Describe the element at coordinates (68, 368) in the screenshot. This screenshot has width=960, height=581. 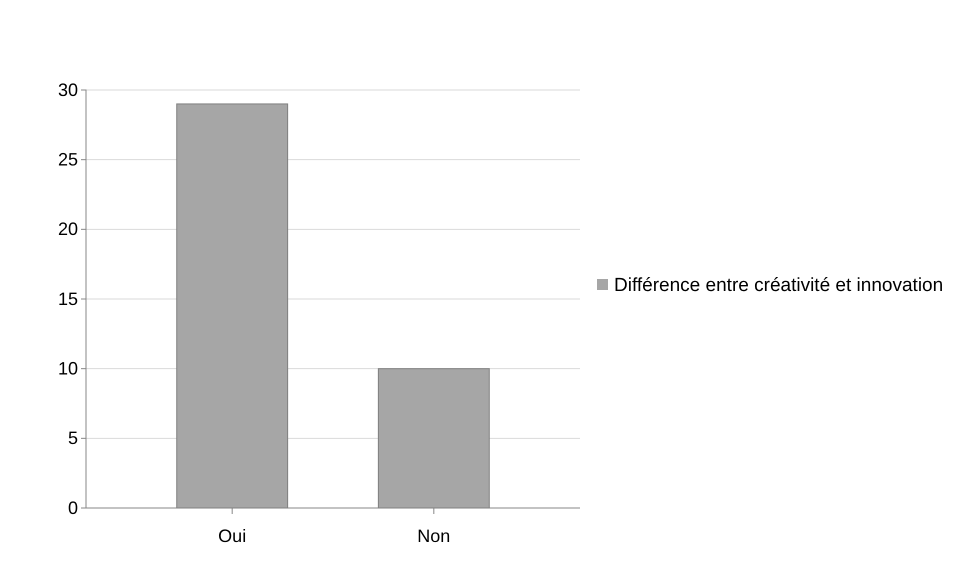
I see `y-tick-label: 10` at that location.